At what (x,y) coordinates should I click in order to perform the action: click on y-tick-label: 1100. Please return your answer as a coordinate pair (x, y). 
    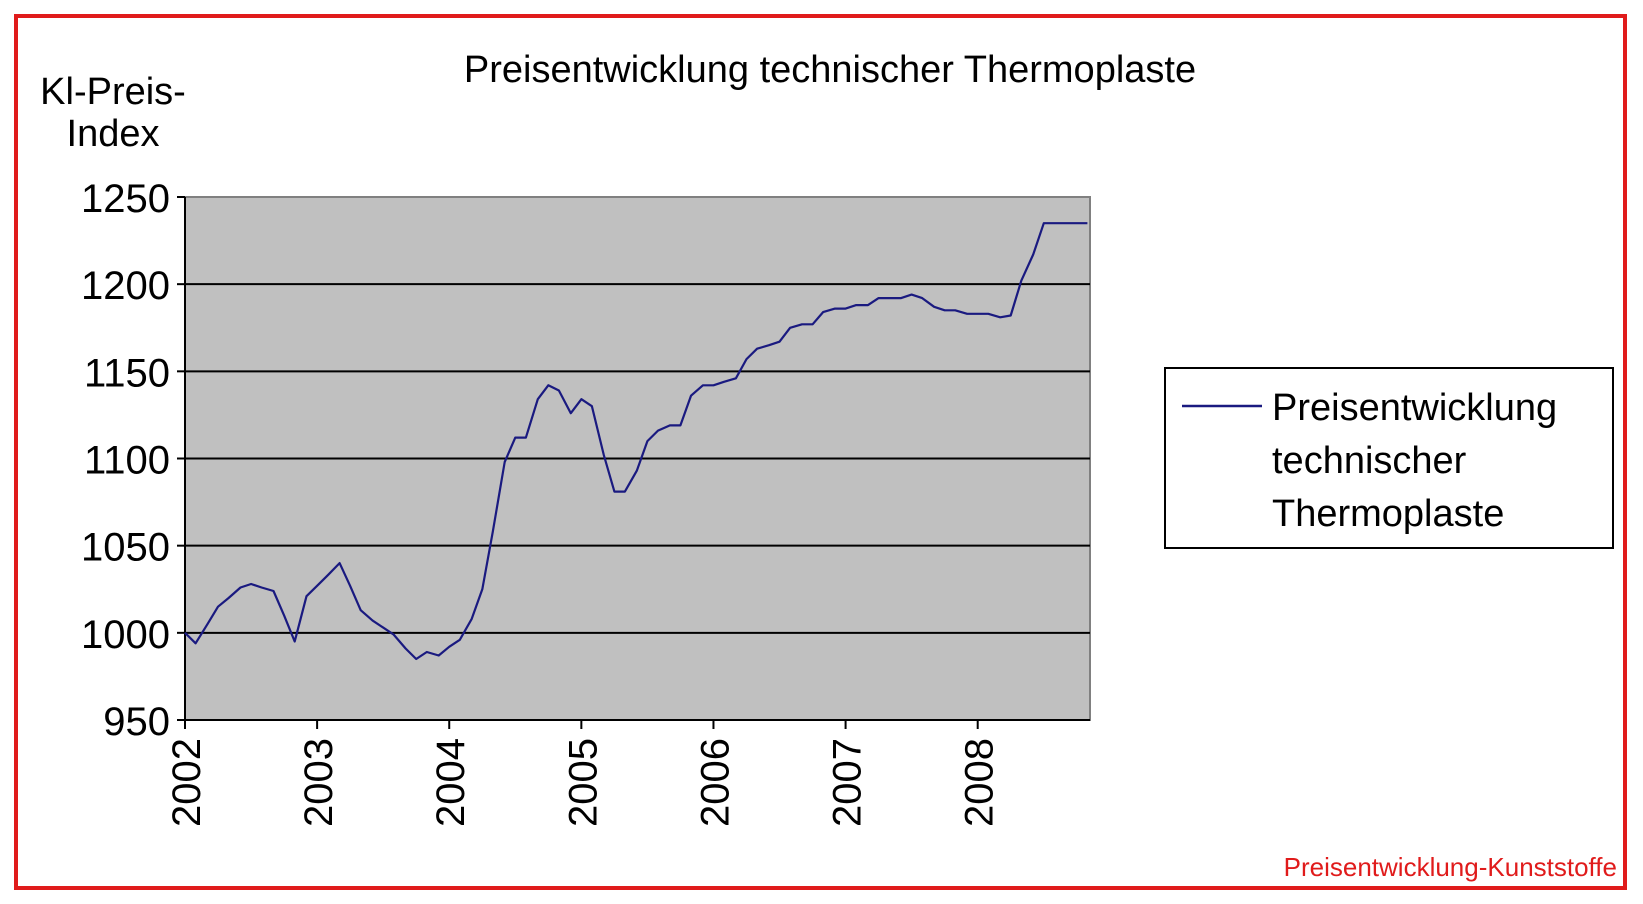
    Looking at the image, I should click on (127, 461).